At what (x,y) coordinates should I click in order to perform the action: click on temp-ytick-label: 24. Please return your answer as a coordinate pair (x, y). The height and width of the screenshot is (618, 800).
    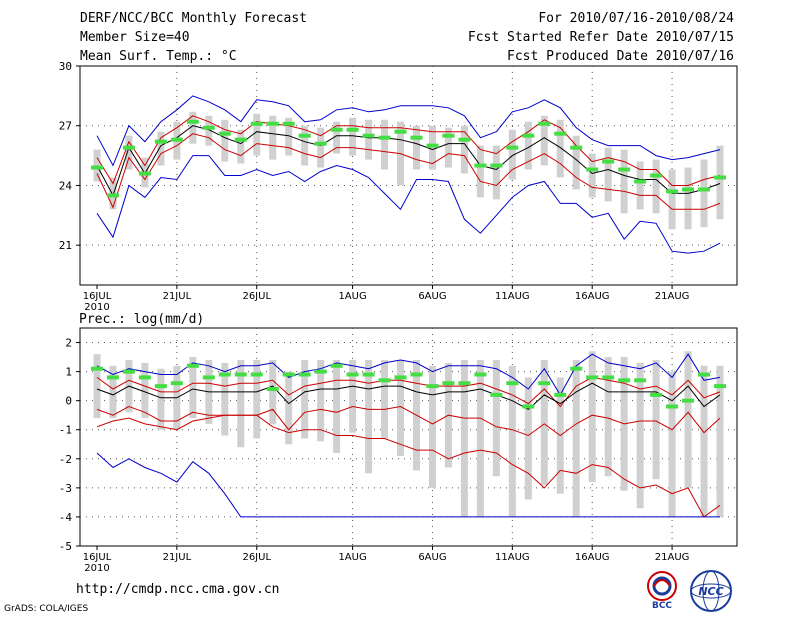
    Looking at the image, I should click on (66, 185).